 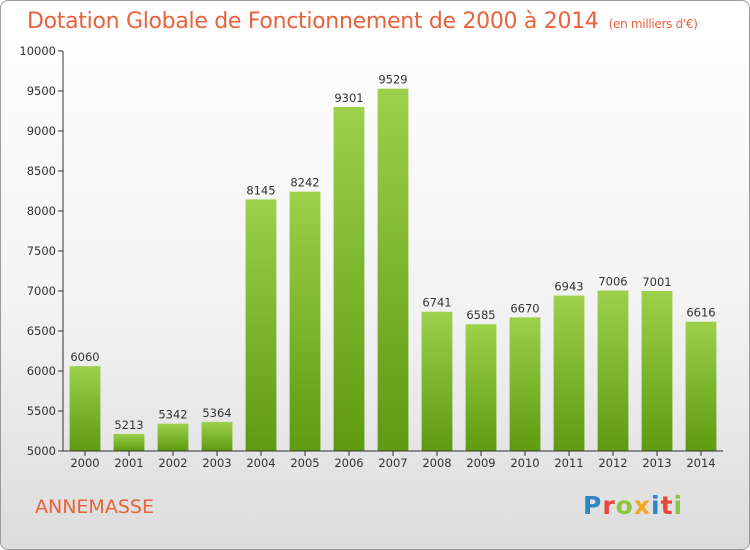 I want to click on y-tick-label: 8500, so click(x=41, y=171).